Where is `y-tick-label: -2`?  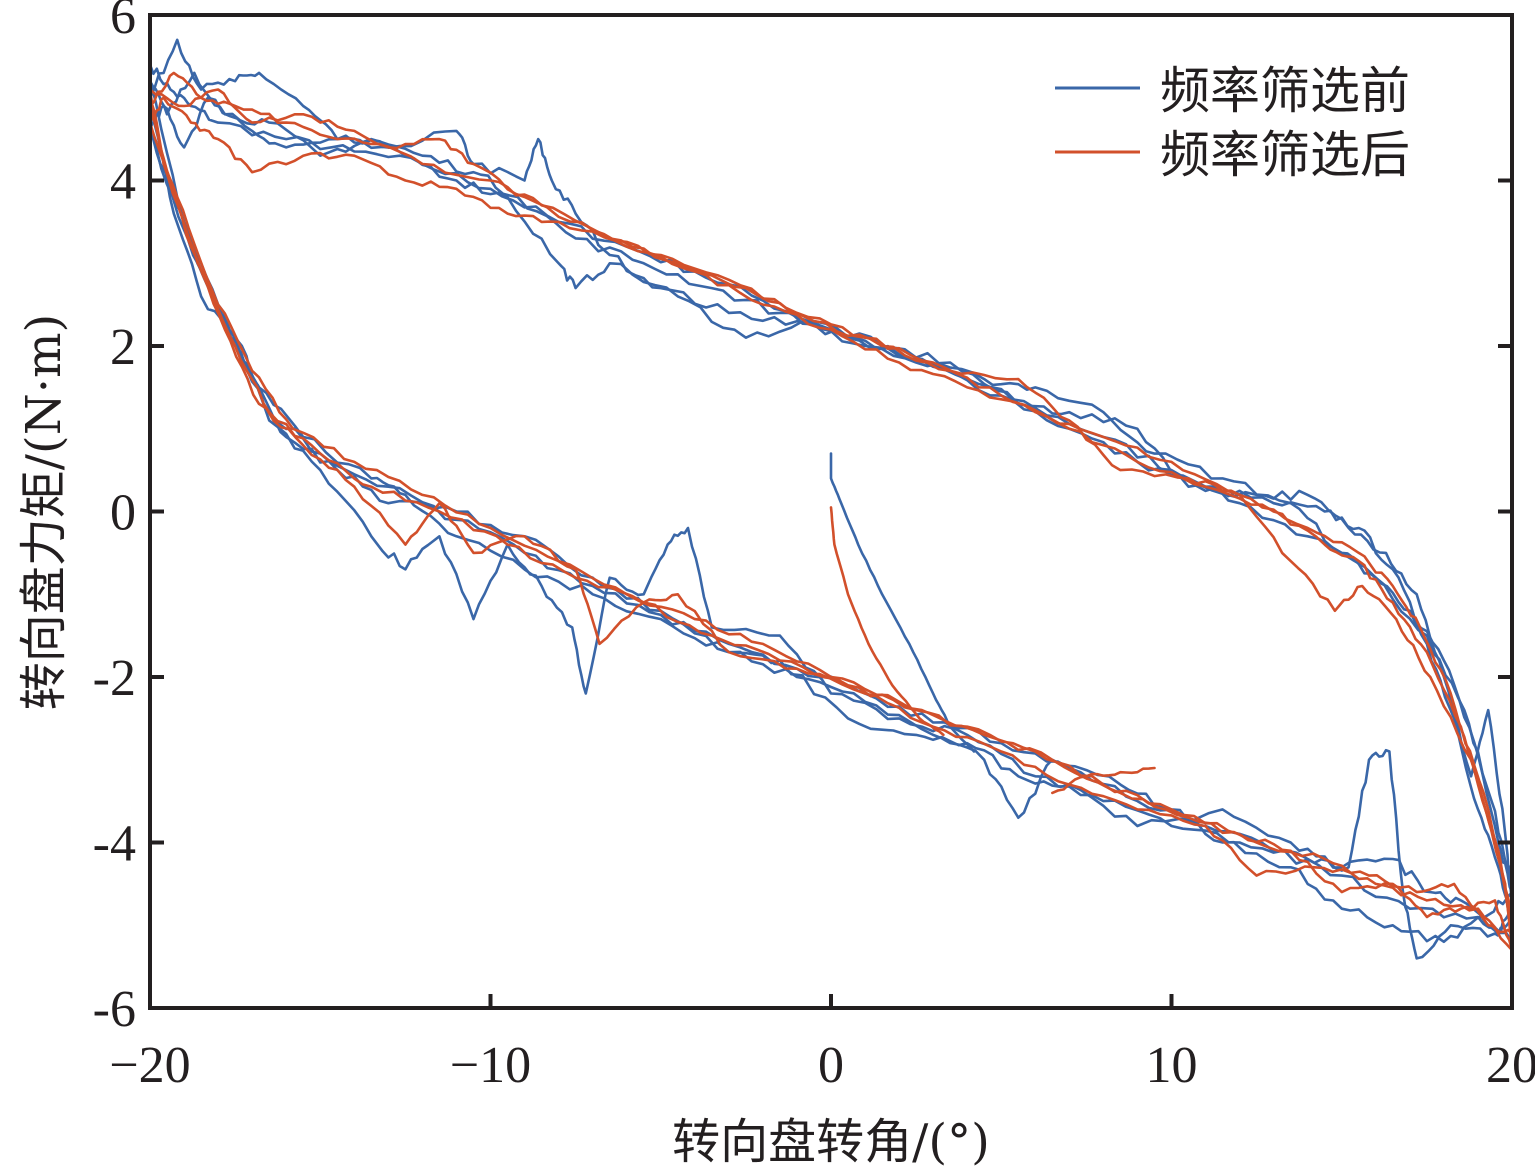 y-tick-label: -2 is located at coordinates (114, 678).